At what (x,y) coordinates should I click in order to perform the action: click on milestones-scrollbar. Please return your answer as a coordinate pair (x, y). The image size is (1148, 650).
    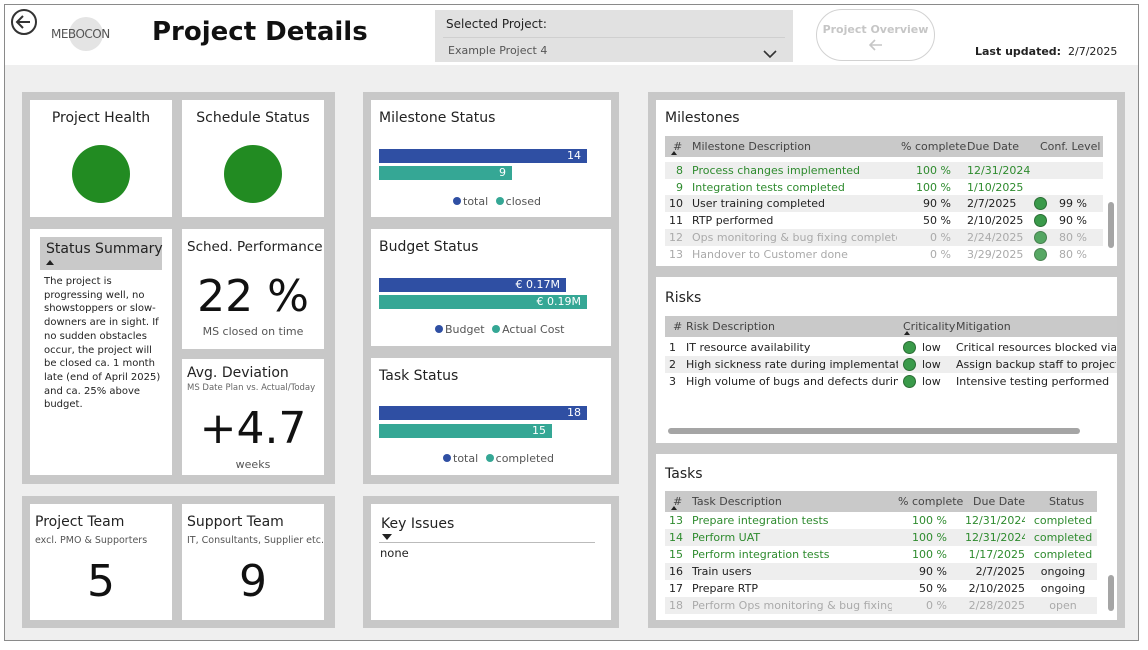
    Looking at the image, I should click on (1111, 225).